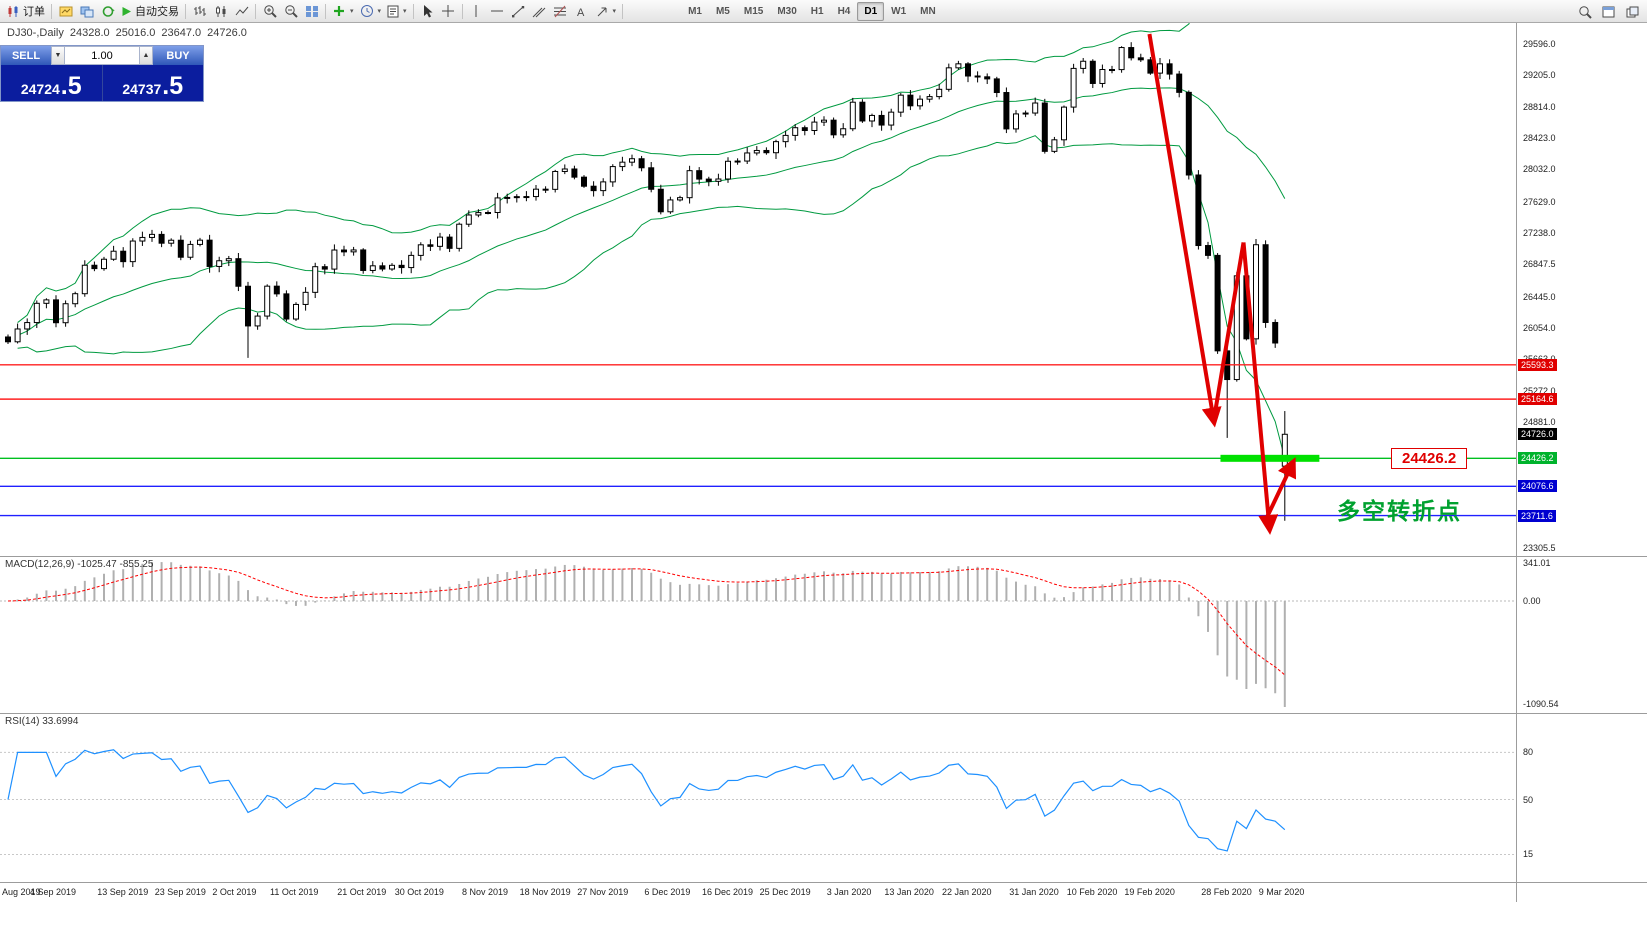 This screenshot has width=1647, height=942. Describe the element at coordinates (785, 892) in the screenshot. I see `time-axis-label: 25 Dec 2019` at that location.